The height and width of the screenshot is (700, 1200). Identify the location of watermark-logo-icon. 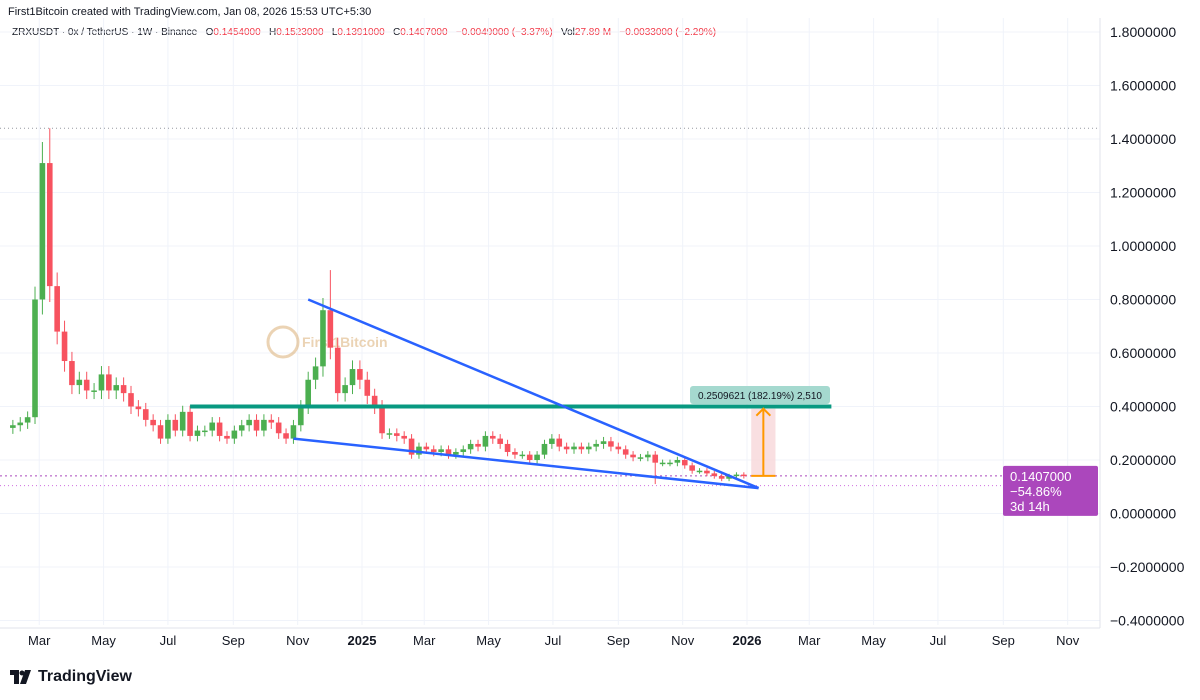
(283, 342).